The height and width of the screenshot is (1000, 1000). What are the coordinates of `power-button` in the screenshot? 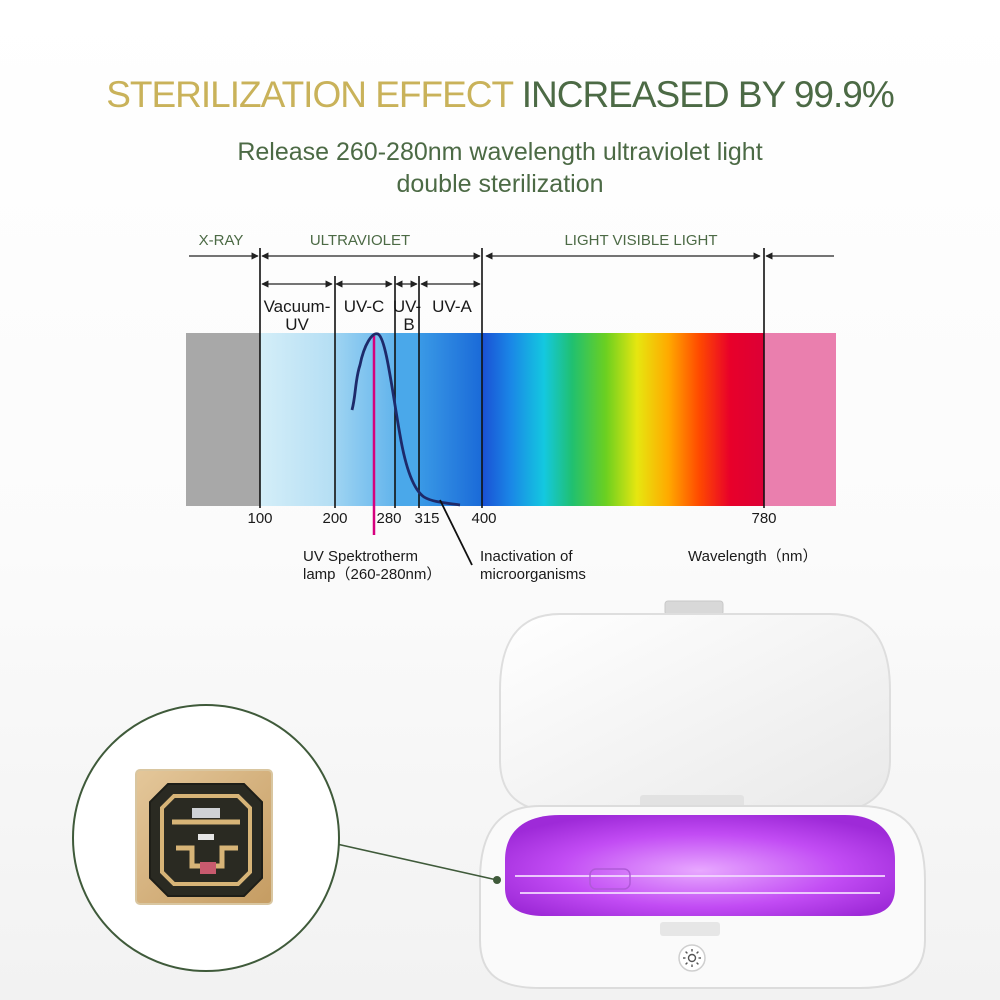 It's located at (692, 958).